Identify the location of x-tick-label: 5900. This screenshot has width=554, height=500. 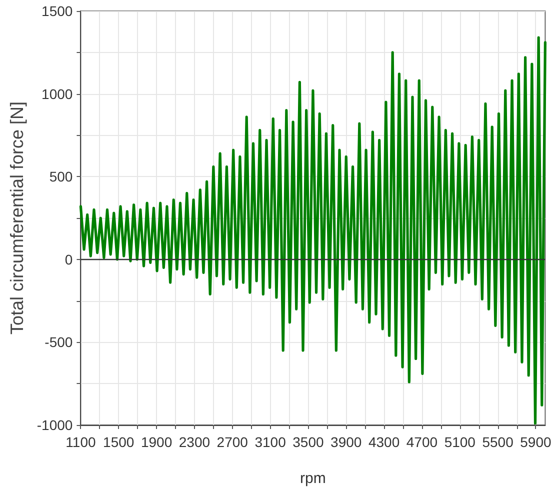
(536, 442).